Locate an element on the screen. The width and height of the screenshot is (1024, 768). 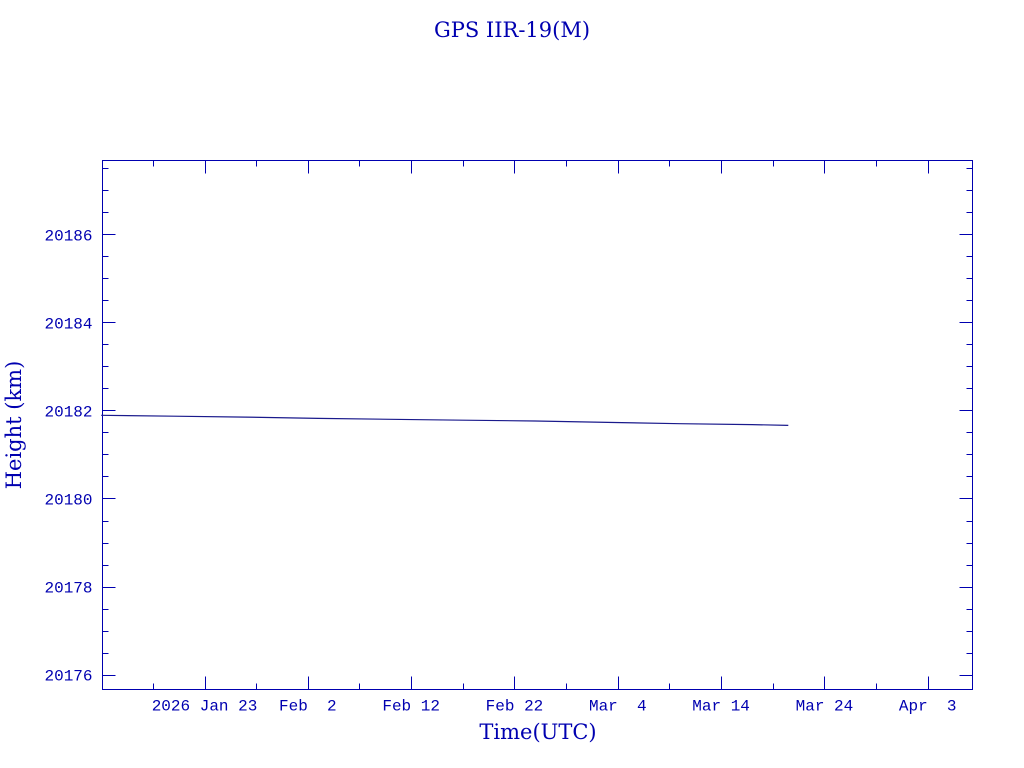
x-tick-label: Feb 12 is located at coordinates (411, 707).